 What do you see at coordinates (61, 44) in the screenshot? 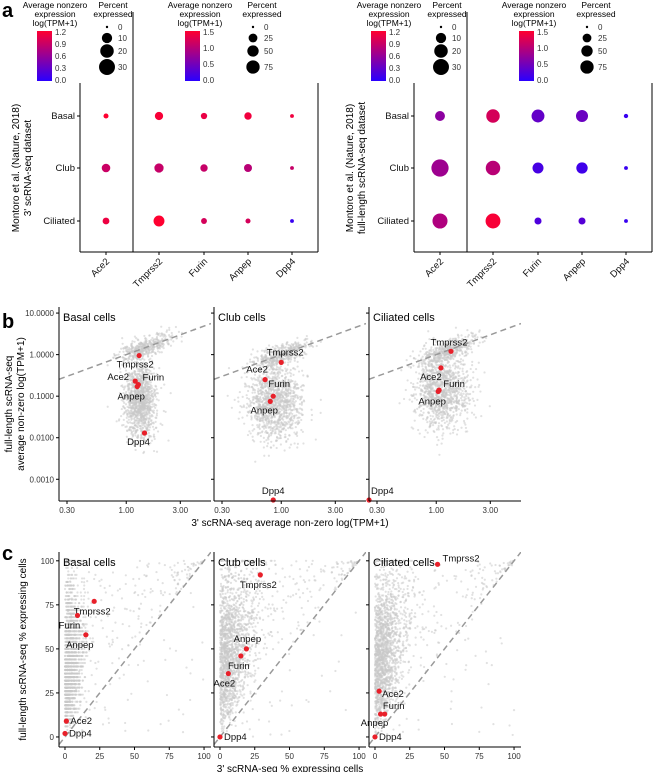
I see `color-tick-label: 0.9` at bounding box center [61, 44].